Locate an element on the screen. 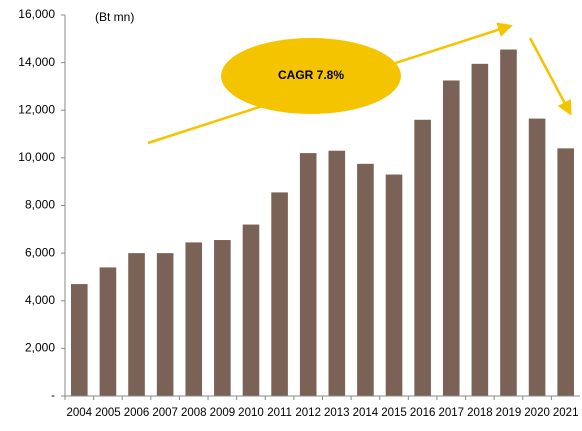 This screenshot has width=582, height=431. x-tick-label: 2017 is located at coordinates (451, 413).